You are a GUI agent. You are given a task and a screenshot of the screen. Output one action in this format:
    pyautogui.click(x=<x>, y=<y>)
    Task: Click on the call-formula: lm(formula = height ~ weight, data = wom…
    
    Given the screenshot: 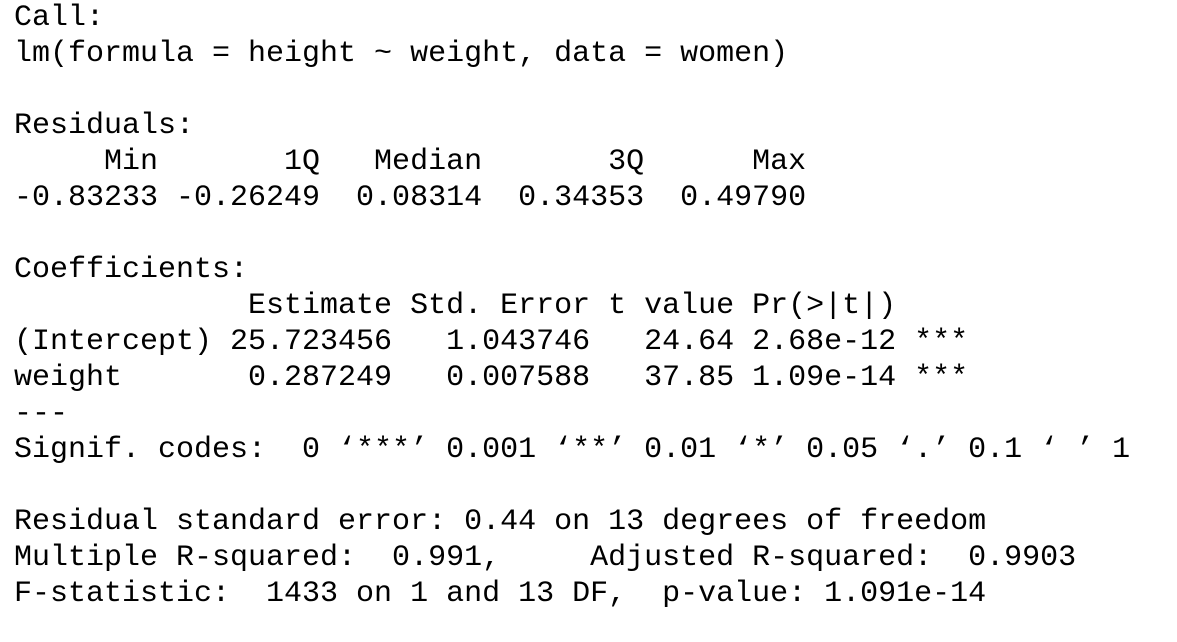 What is the action you would take?
    pyautogui.click(x=401, y=54)
    